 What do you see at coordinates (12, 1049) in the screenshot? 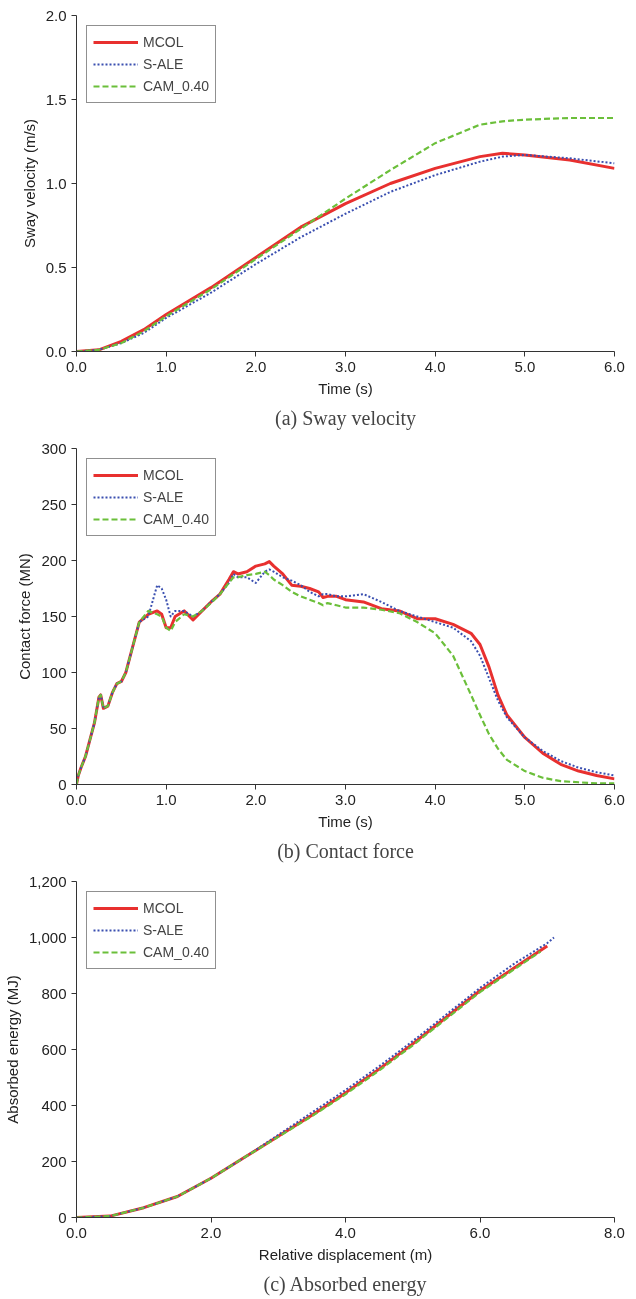
I see `y-axis-title: Absorbed energy (MJ)` at bounding box center [12, 1049].